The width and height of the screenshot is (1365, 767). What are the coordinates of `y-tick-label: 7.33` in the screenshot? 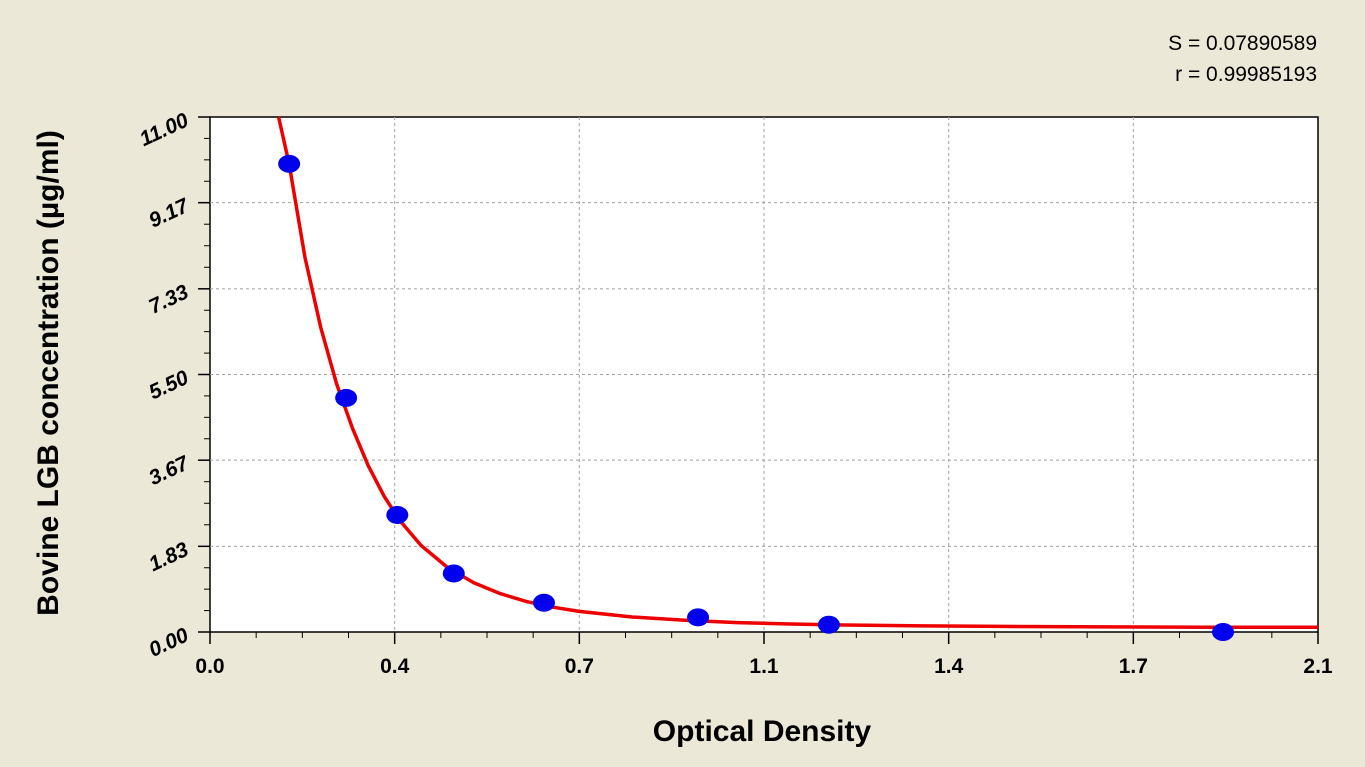 It's located at (168, 299).